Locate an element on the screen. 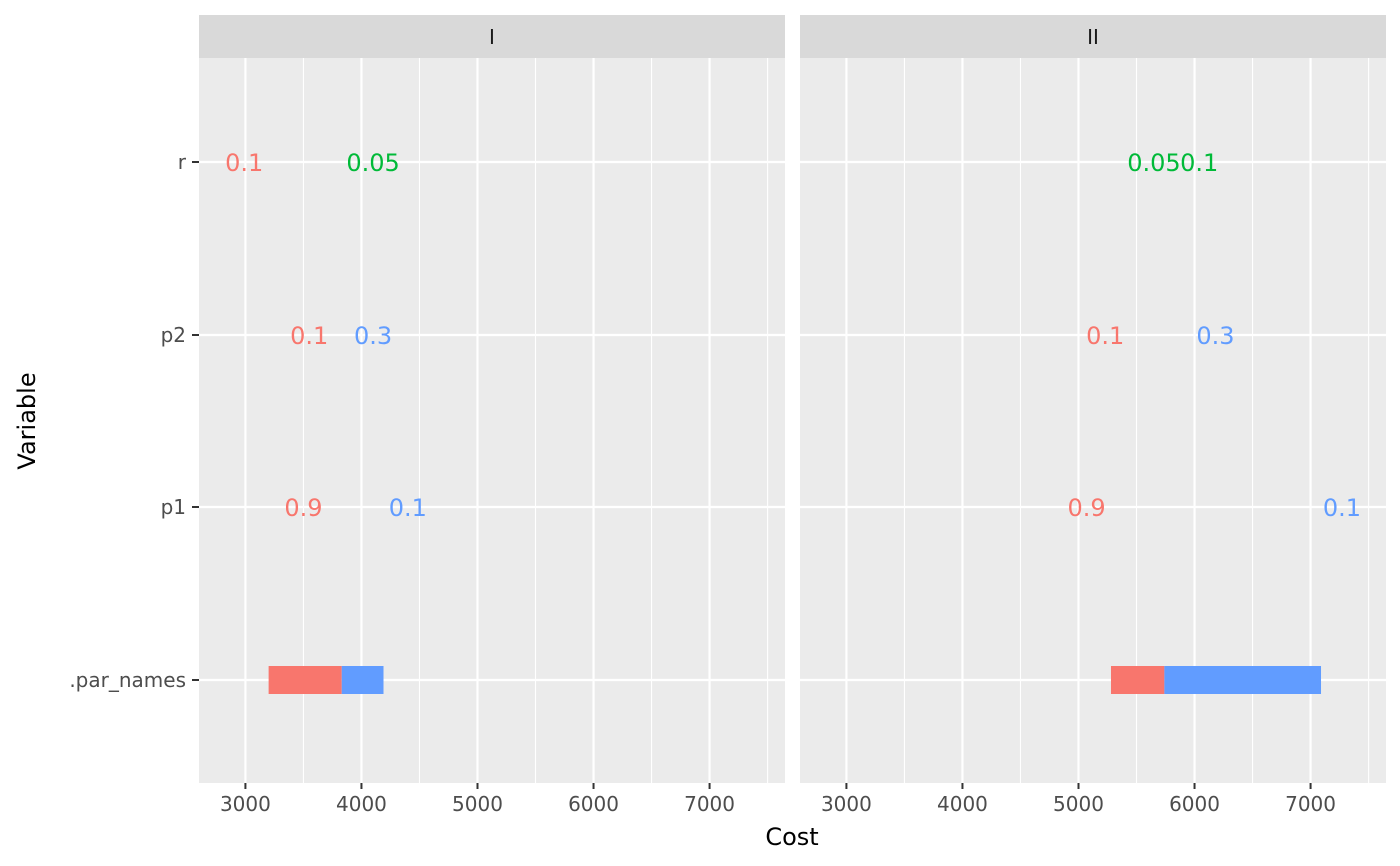  facet-strip-label: I is located at coordinates (492, 37).